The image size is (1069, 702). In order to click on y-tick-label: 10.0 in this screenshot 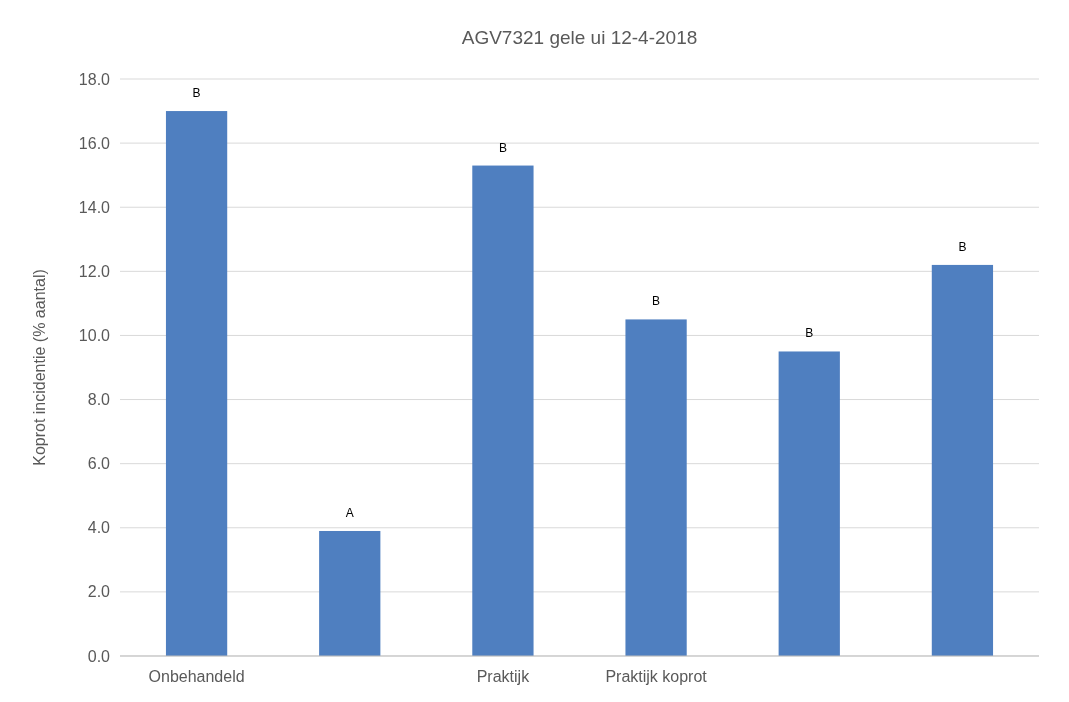, I will do `click(94, 336)`.